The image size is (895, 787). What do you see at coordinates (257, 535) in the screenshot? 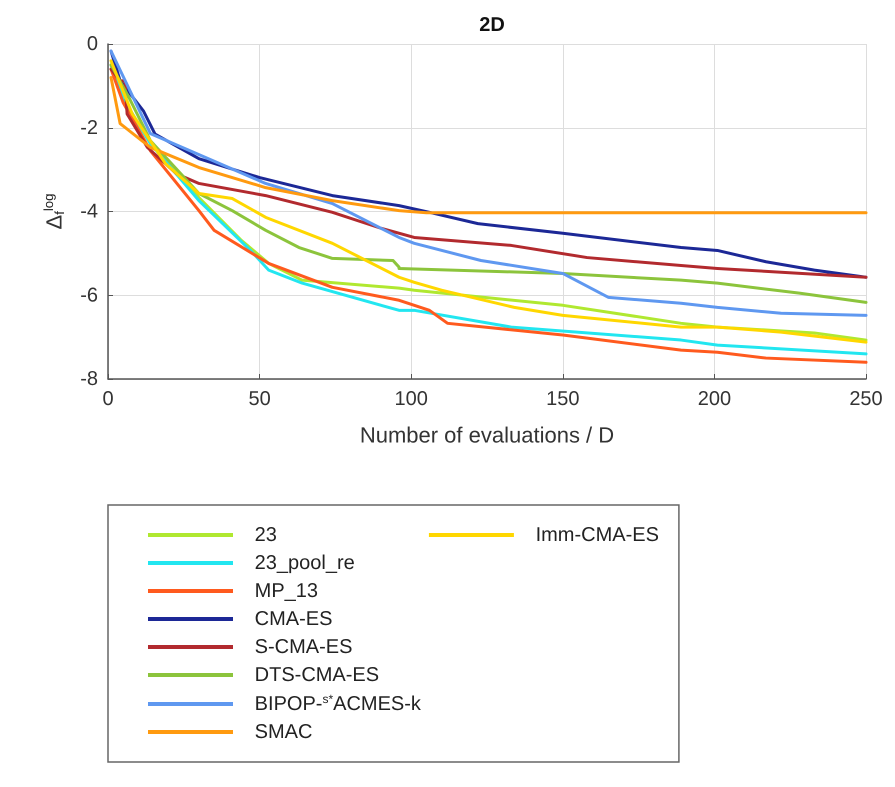
I see `legend-label: 23` at bounding box center [257, 535].